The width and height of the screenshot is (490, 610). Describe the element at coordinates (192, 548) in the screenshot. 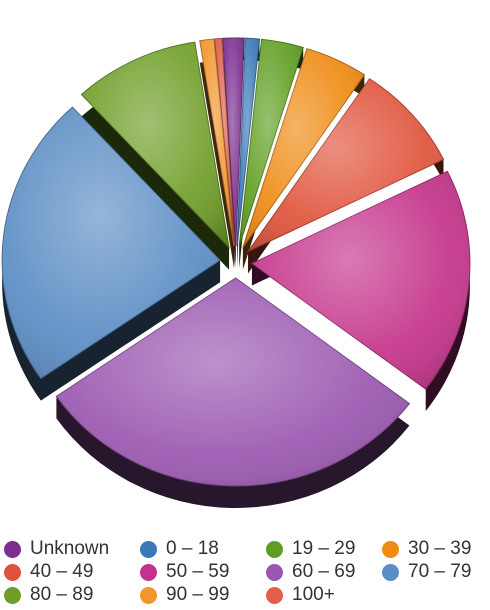

I see `legend-label: 0 – 18` at that location.